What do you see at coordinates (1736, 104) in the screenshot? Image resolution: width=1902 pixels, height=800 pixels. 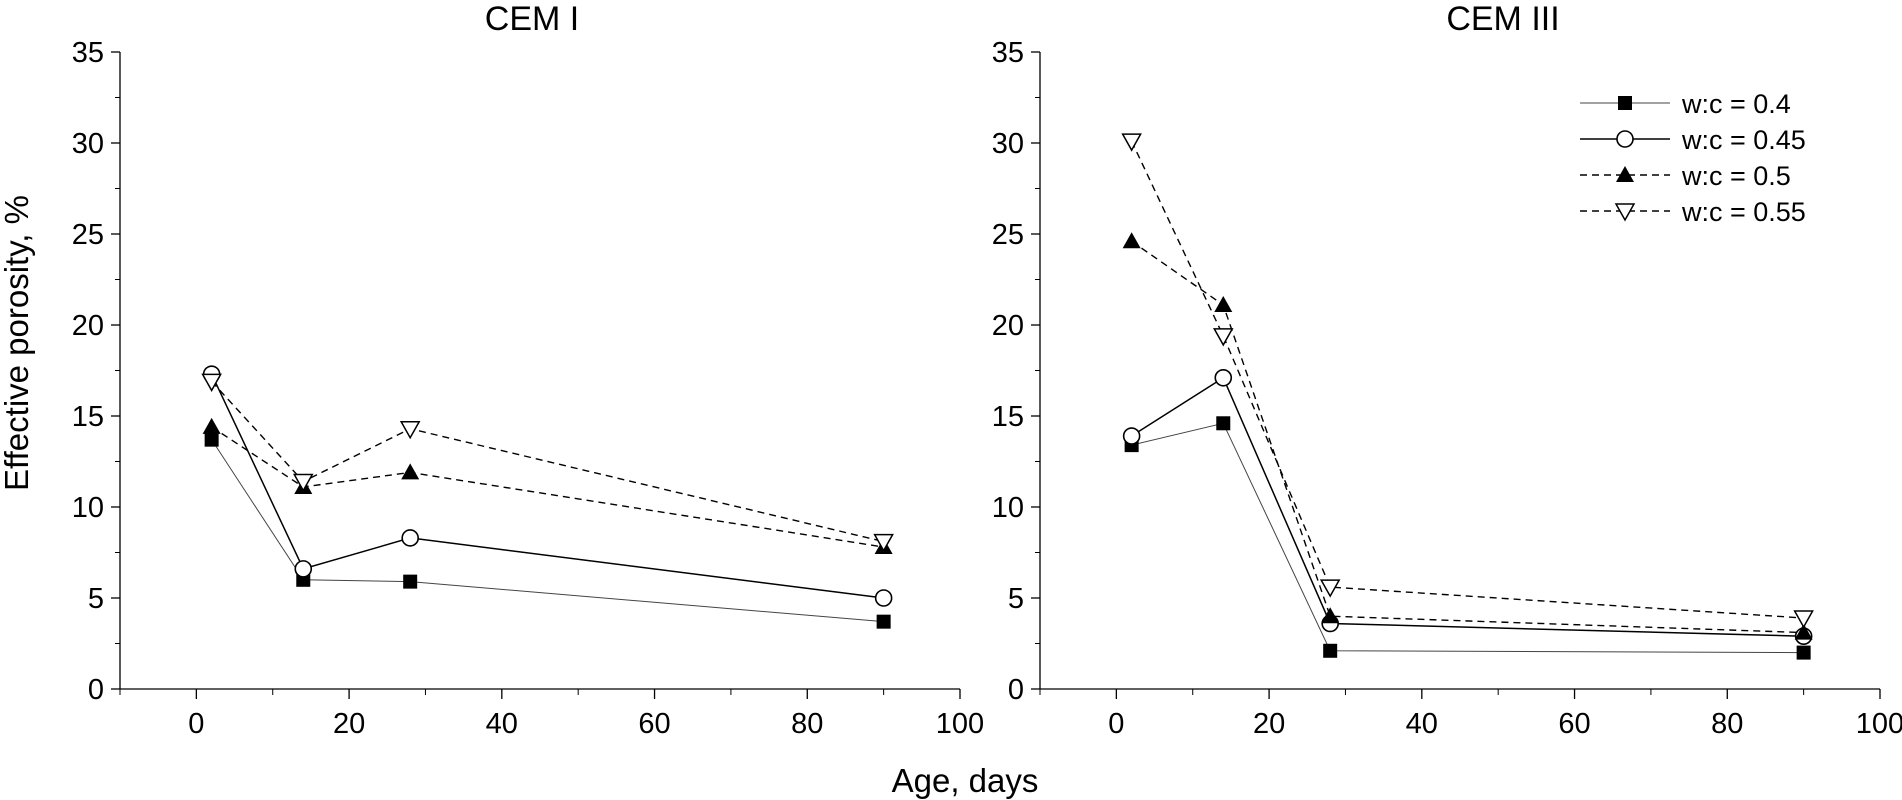 I see `legend-label-w-c-0-4: w:c = 0.4` at bounding box center [1736, 104].